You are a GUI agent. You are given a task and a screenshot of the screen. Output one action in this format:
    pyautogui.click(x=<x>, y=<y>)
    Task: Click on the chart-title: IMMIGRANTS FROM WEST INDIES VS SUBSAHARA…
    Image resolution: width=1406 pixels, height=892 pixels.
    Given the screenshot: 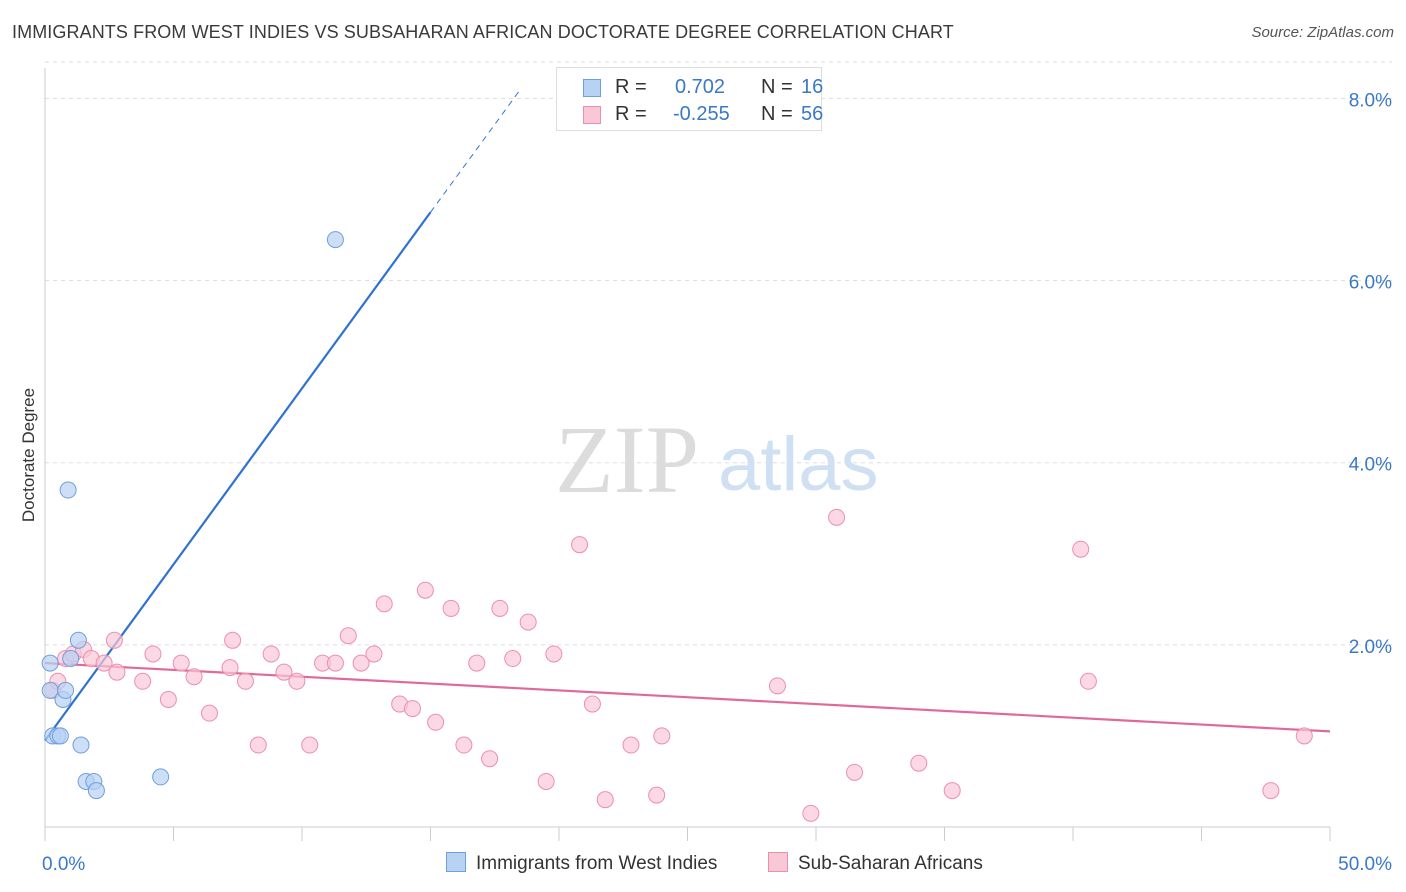 What is the action you would take?
    pyautogui.click(x=483, y=32)
    